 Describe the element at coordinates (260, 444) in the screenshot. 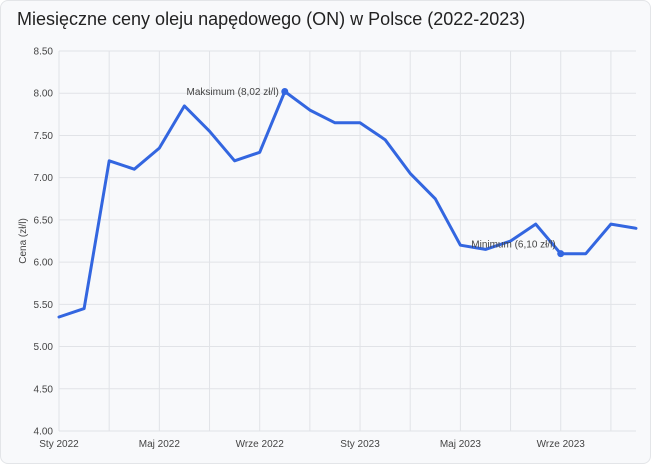

I see `x-tick-label: Wrze 2022` at that location.